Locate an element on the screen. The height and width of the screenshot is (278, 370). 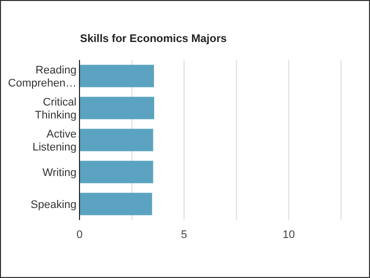
y-tick-label: Active Listening is located at coordinates (54, 141).